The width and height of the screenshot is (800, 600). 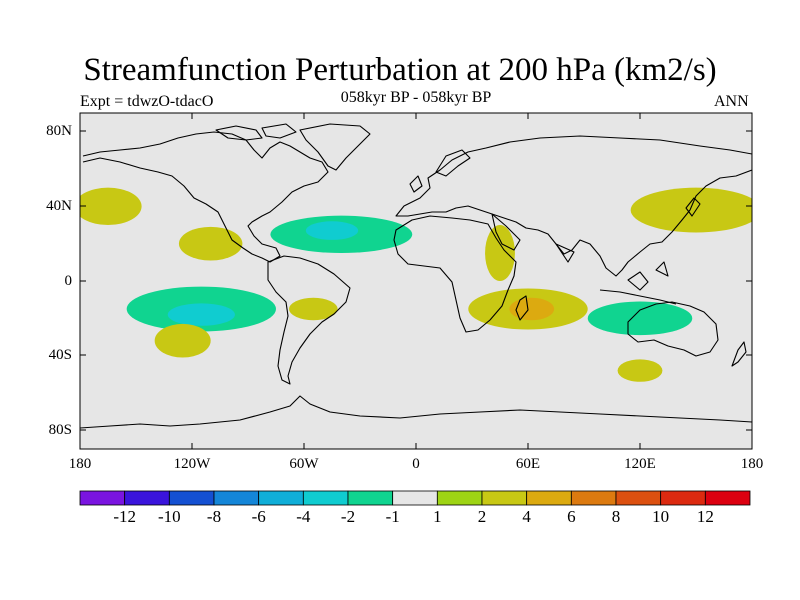 What do you see at coordinates (59, 131) in the screenshot?
I see `lat-tick-label: 80N` at bounding box center [59, 131].